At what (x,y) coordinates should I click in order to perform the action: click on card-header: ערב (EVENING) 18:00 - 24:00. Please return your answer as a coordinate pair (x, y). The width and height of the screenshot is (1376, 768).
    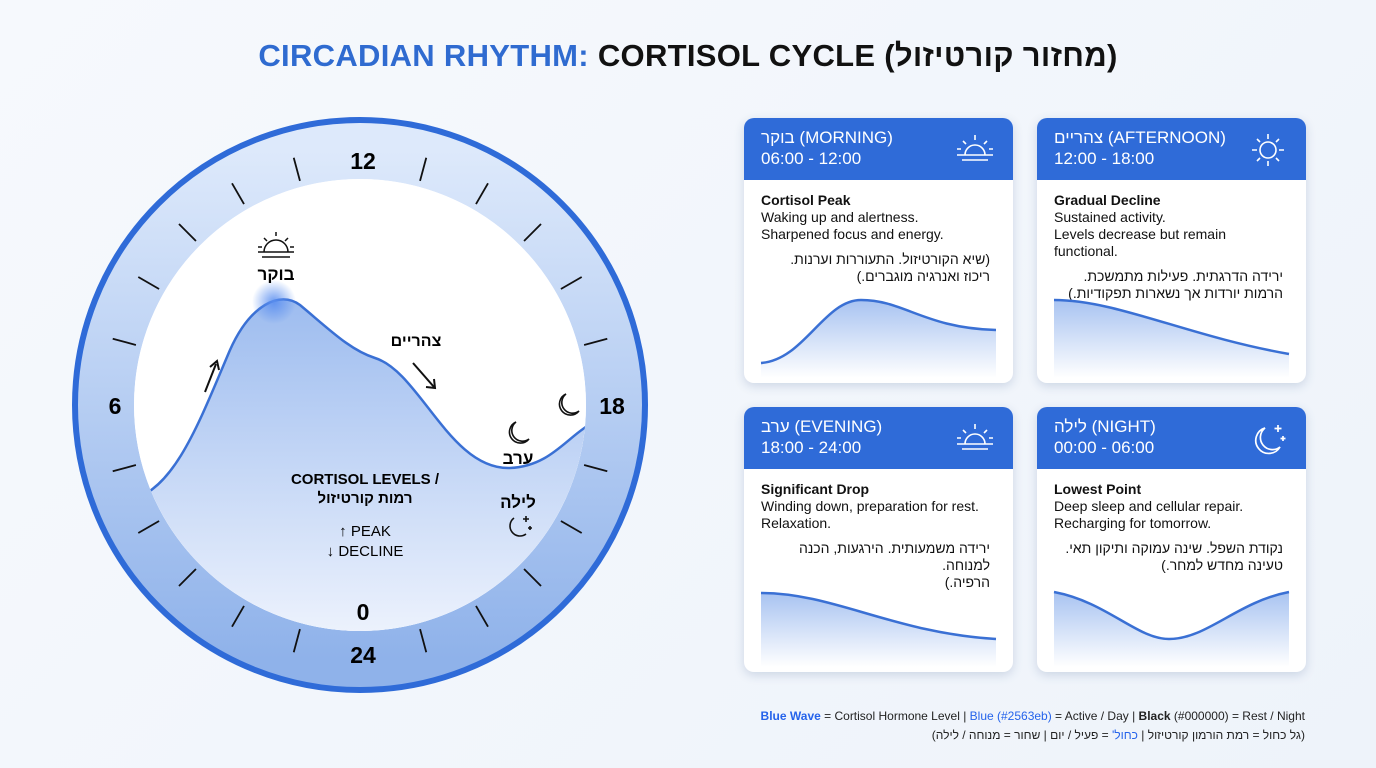
    Looking at the image, I should click on (878, 438).